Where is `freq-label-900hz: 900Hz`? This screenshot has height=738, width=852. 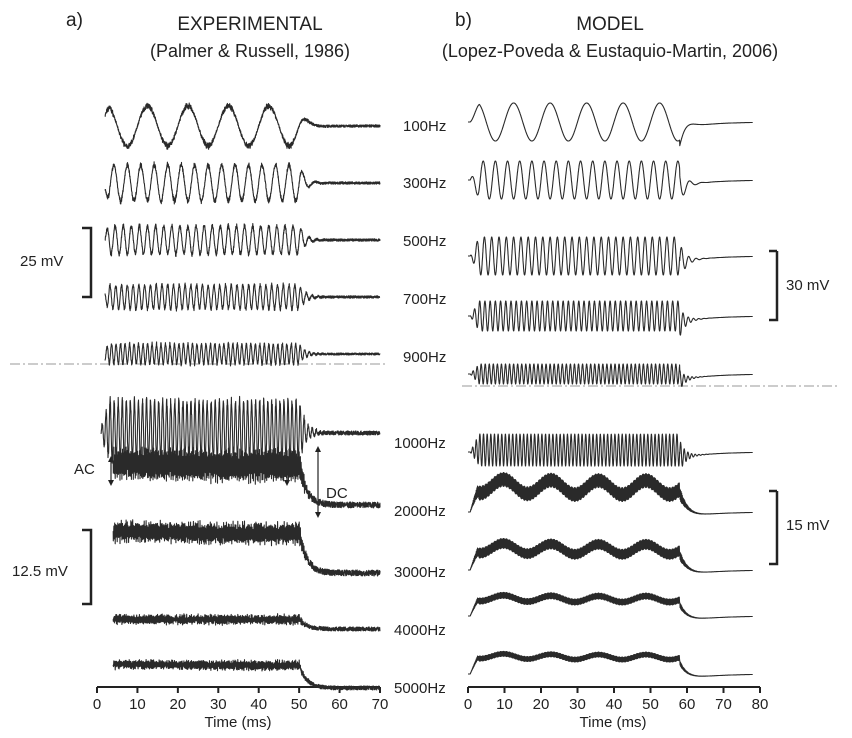 freq-label-900hz: 900Hz is located at coordinates (424, 357).